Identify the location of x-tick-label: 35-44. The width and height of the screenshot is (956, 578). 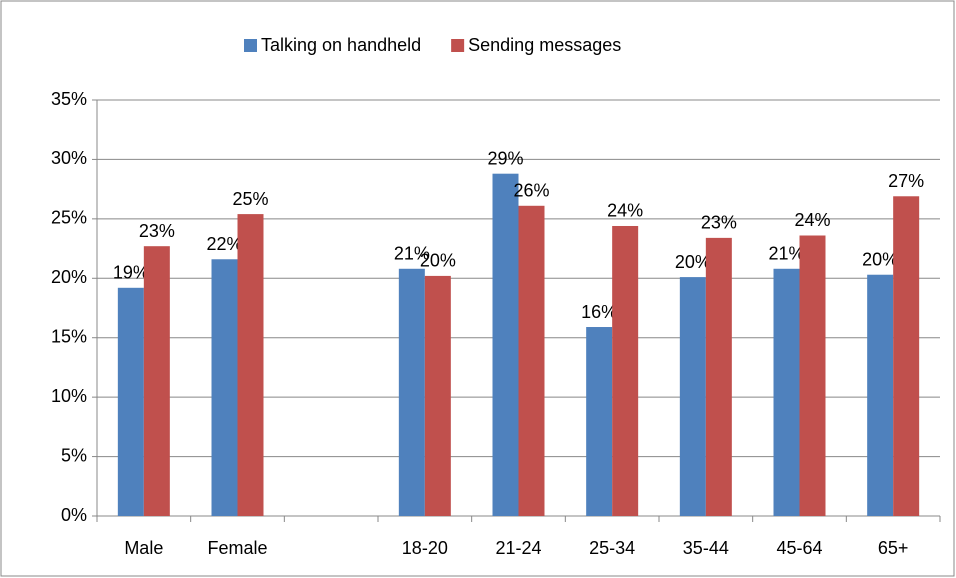
(706, 548).